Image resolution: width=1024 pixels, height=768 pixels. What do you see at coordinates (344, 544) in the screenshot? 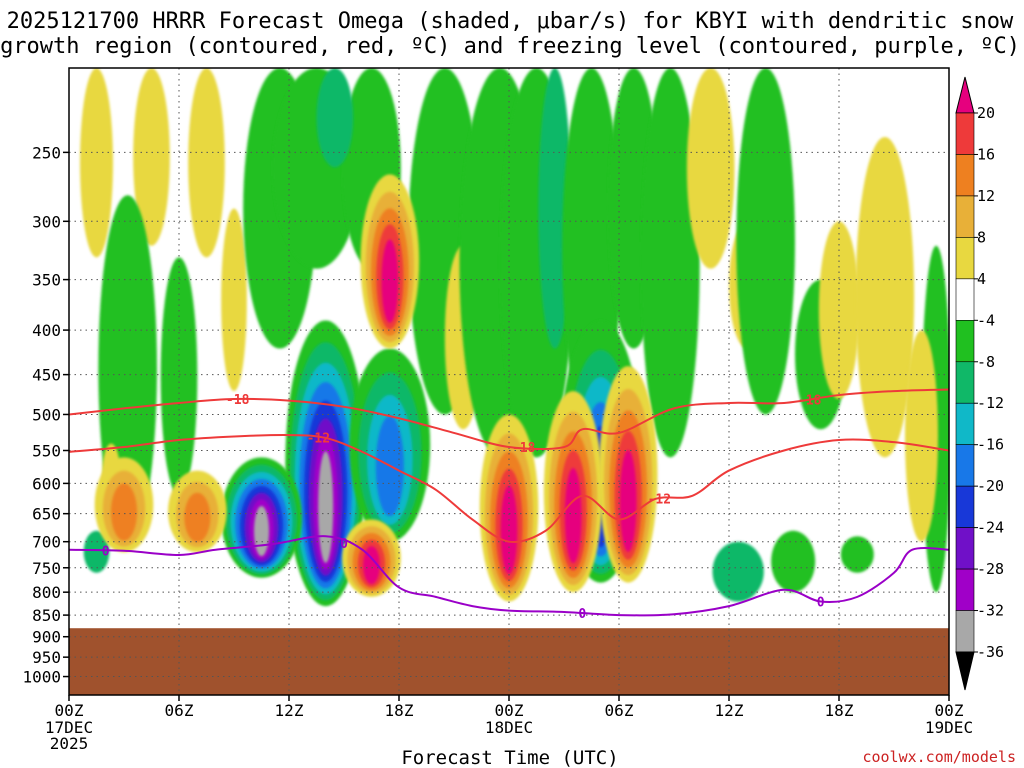
I see `contour-freezing-level-label-1: 0` at bounding box center [344, 544].